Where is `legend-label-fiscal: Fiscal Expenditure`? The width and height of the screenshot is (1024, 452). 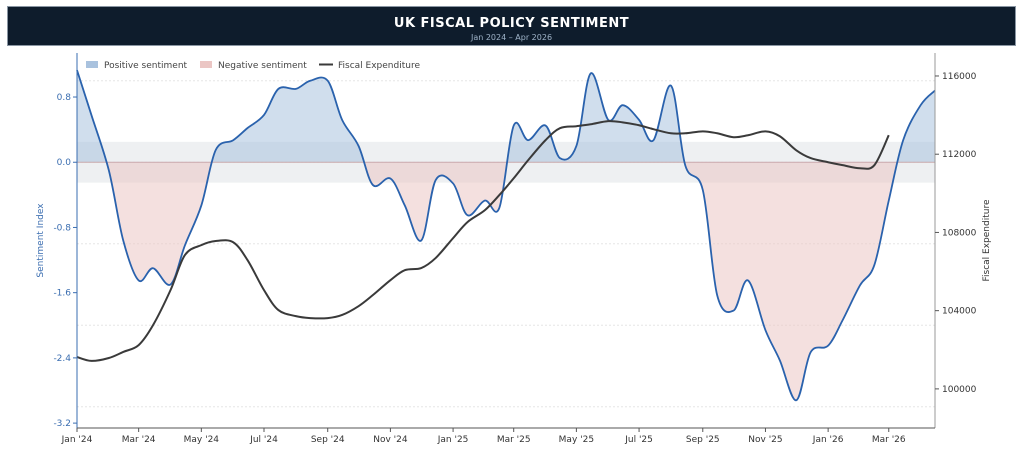 legend-label-fiscal: Fiscal Expenditure is located at coordinates (379, 66).